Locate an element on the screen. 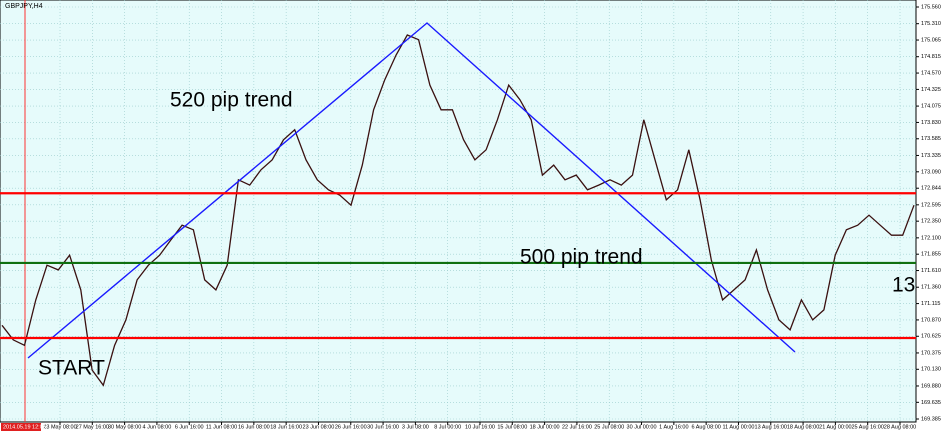 This screenshot has height=436, width=951. y-tick-label: 173.585 is located at coordinates (931, 139).